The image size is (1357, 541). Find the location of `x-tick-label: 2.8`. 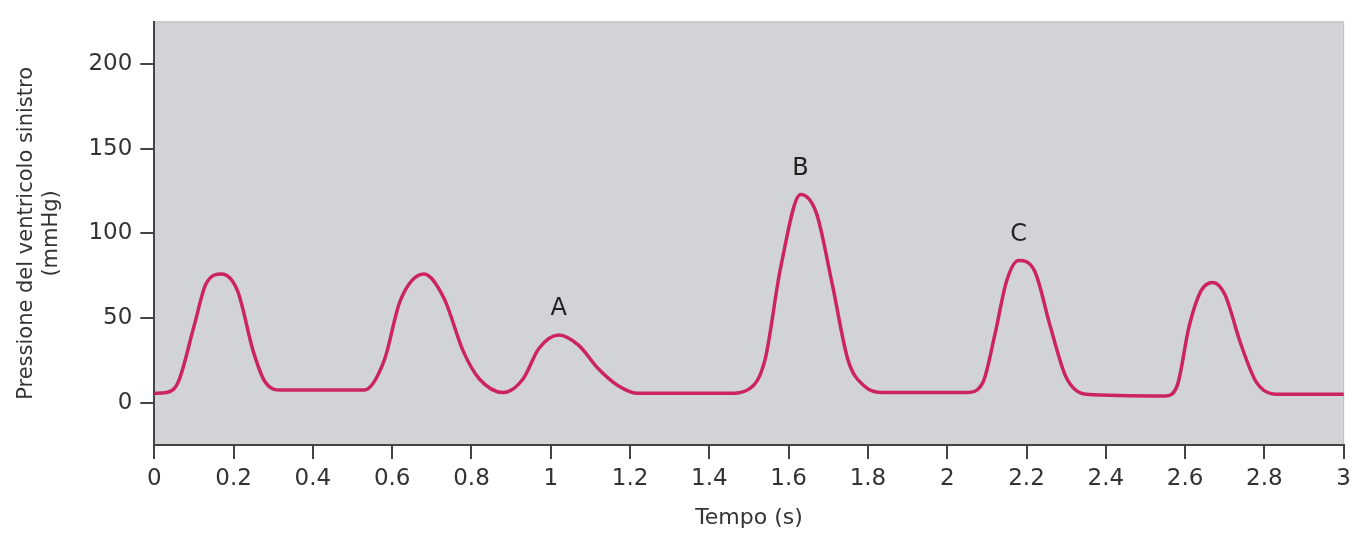

x-tick-label: 2.8 is located at coordinates (1264, 476).